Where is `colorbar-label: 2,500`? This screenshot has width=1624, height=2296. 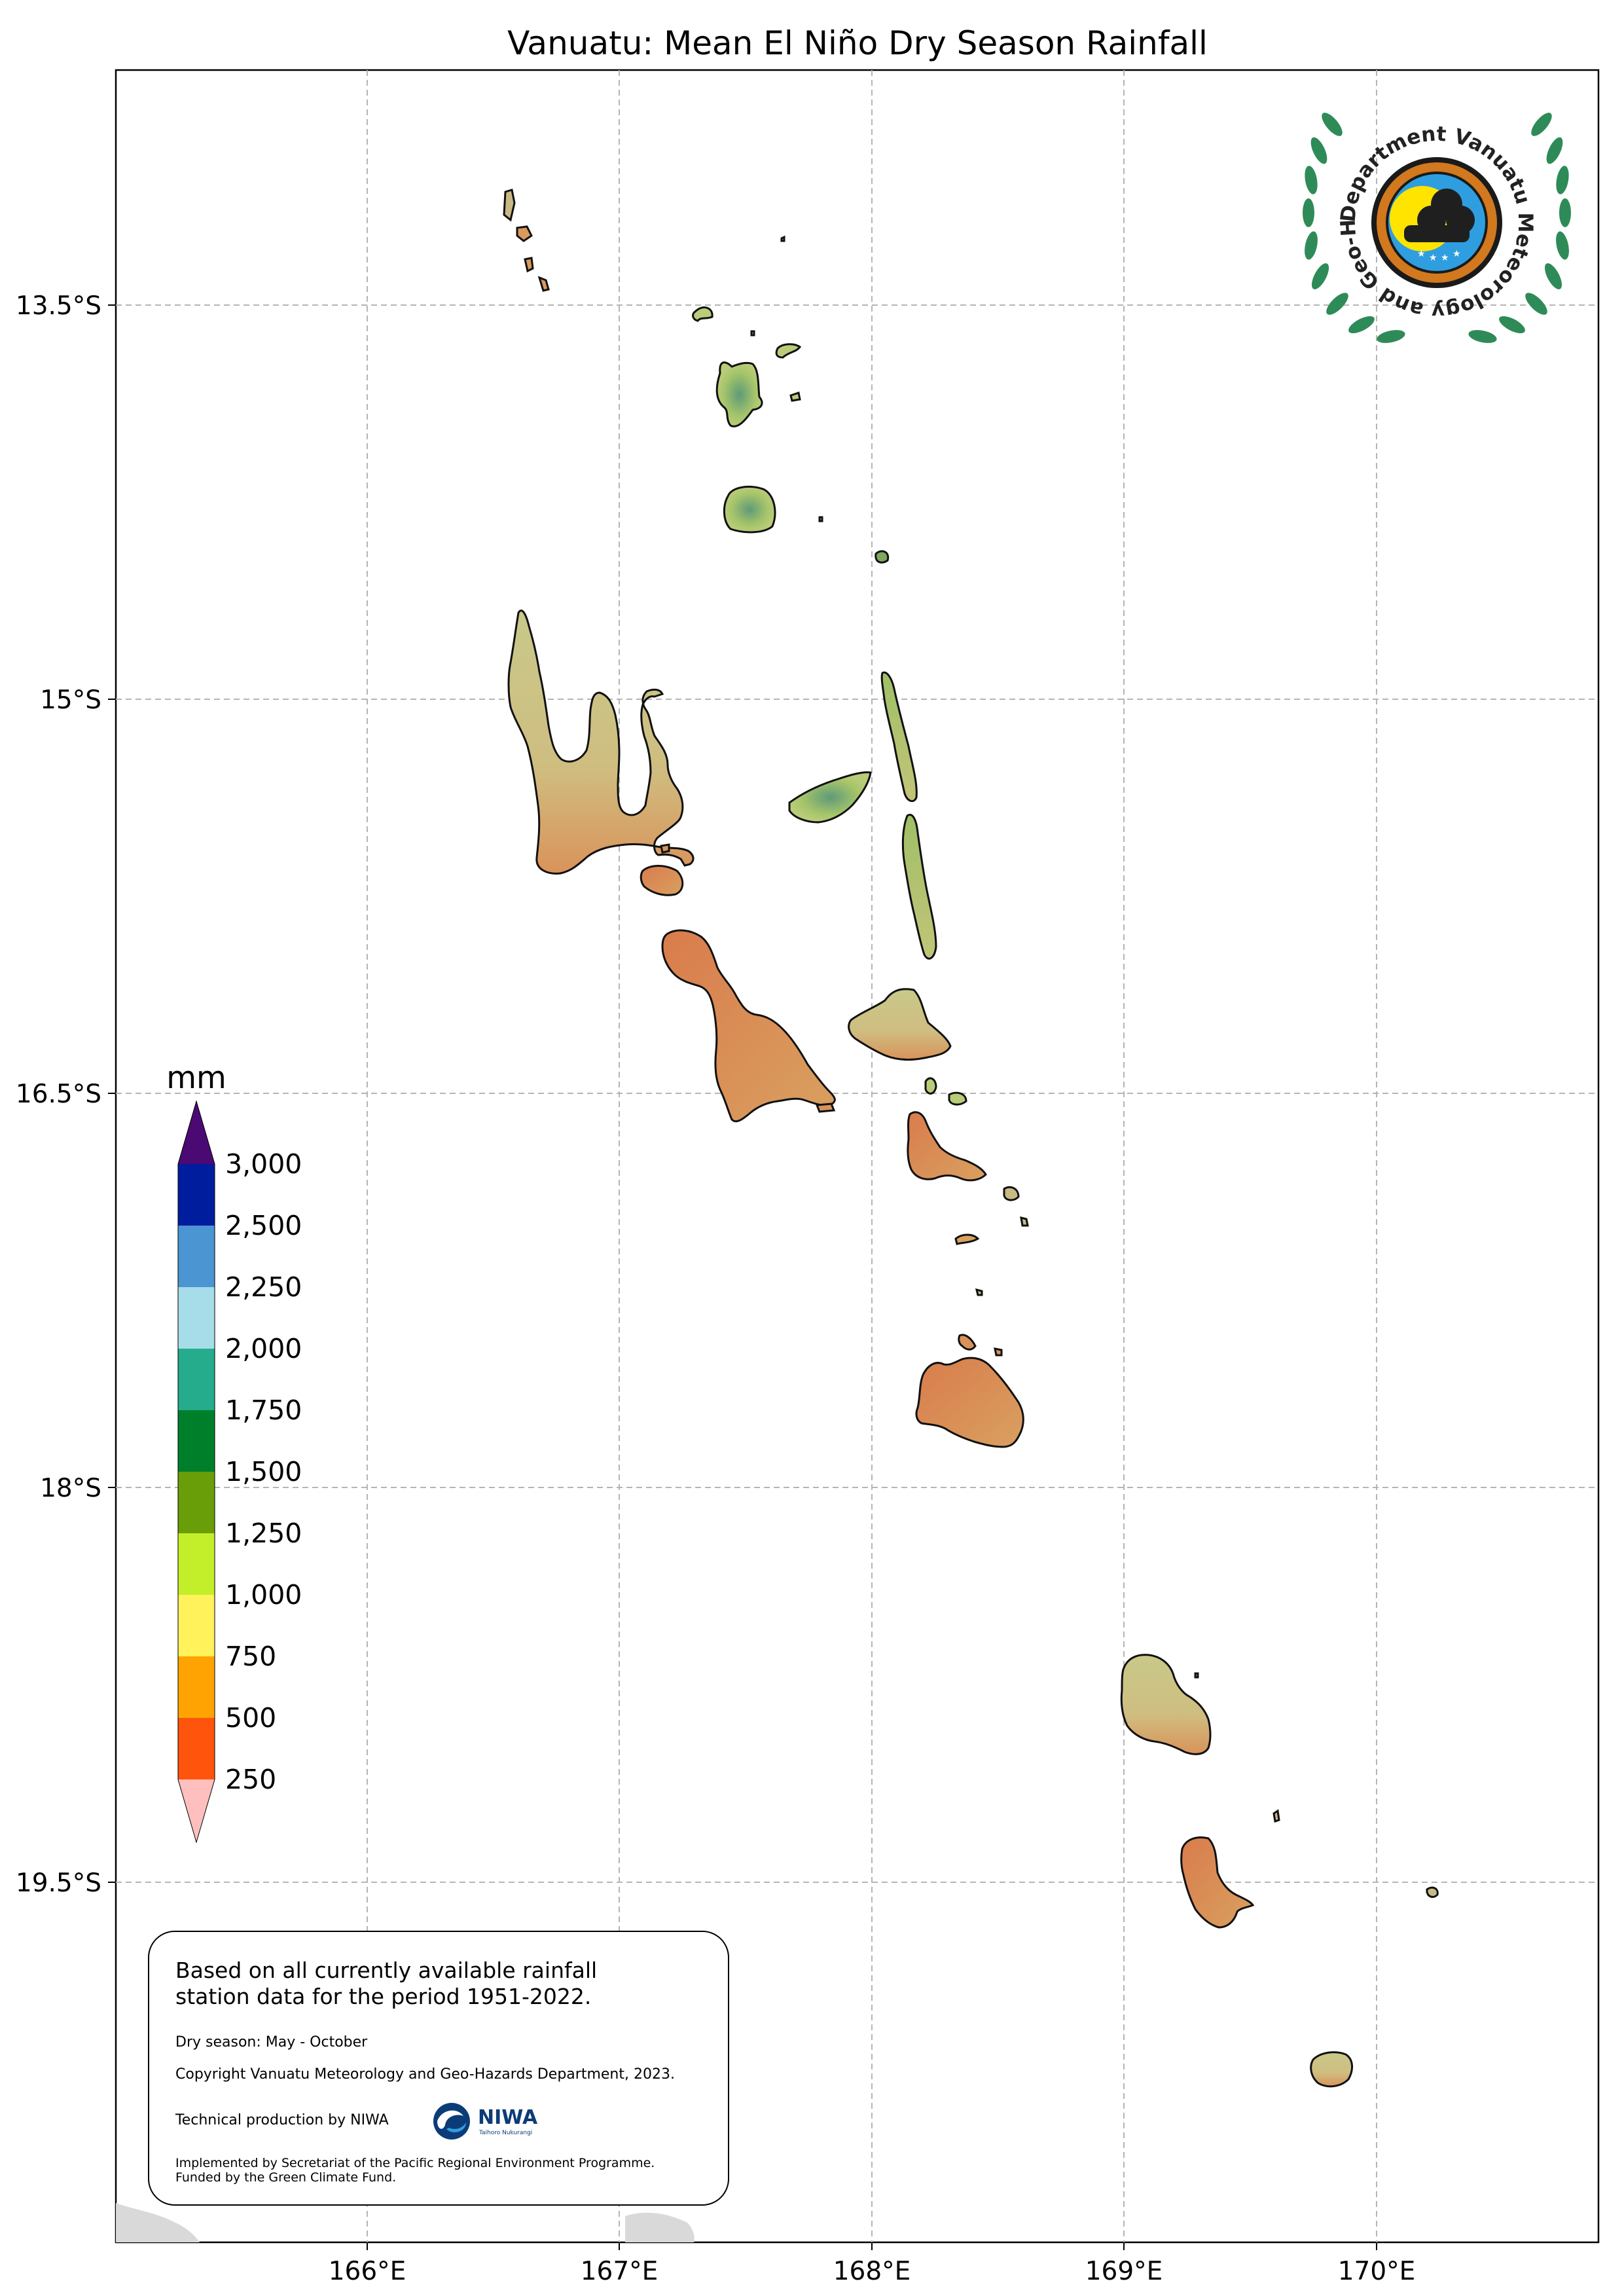 colorbar-label: 2,500 is located at coordinates (263, 1225).